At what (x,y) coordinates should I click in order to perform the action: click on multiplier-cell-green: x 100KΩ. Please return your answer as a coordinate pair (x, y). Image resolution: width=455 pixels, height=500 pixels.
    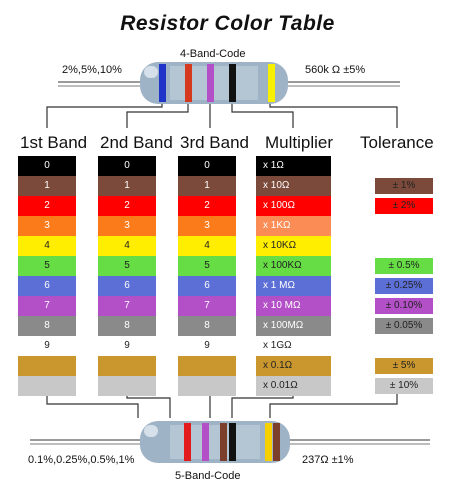
    Looking at the image, I should click on (293, 266).